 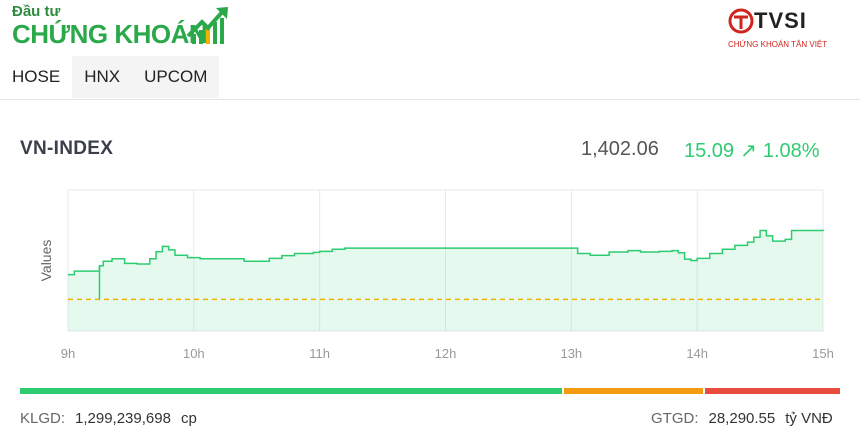 What do you see at coordinates (697, 353) in the screenshot?
I see `x-tick-label: 14h` at bounding box center [697, 353].